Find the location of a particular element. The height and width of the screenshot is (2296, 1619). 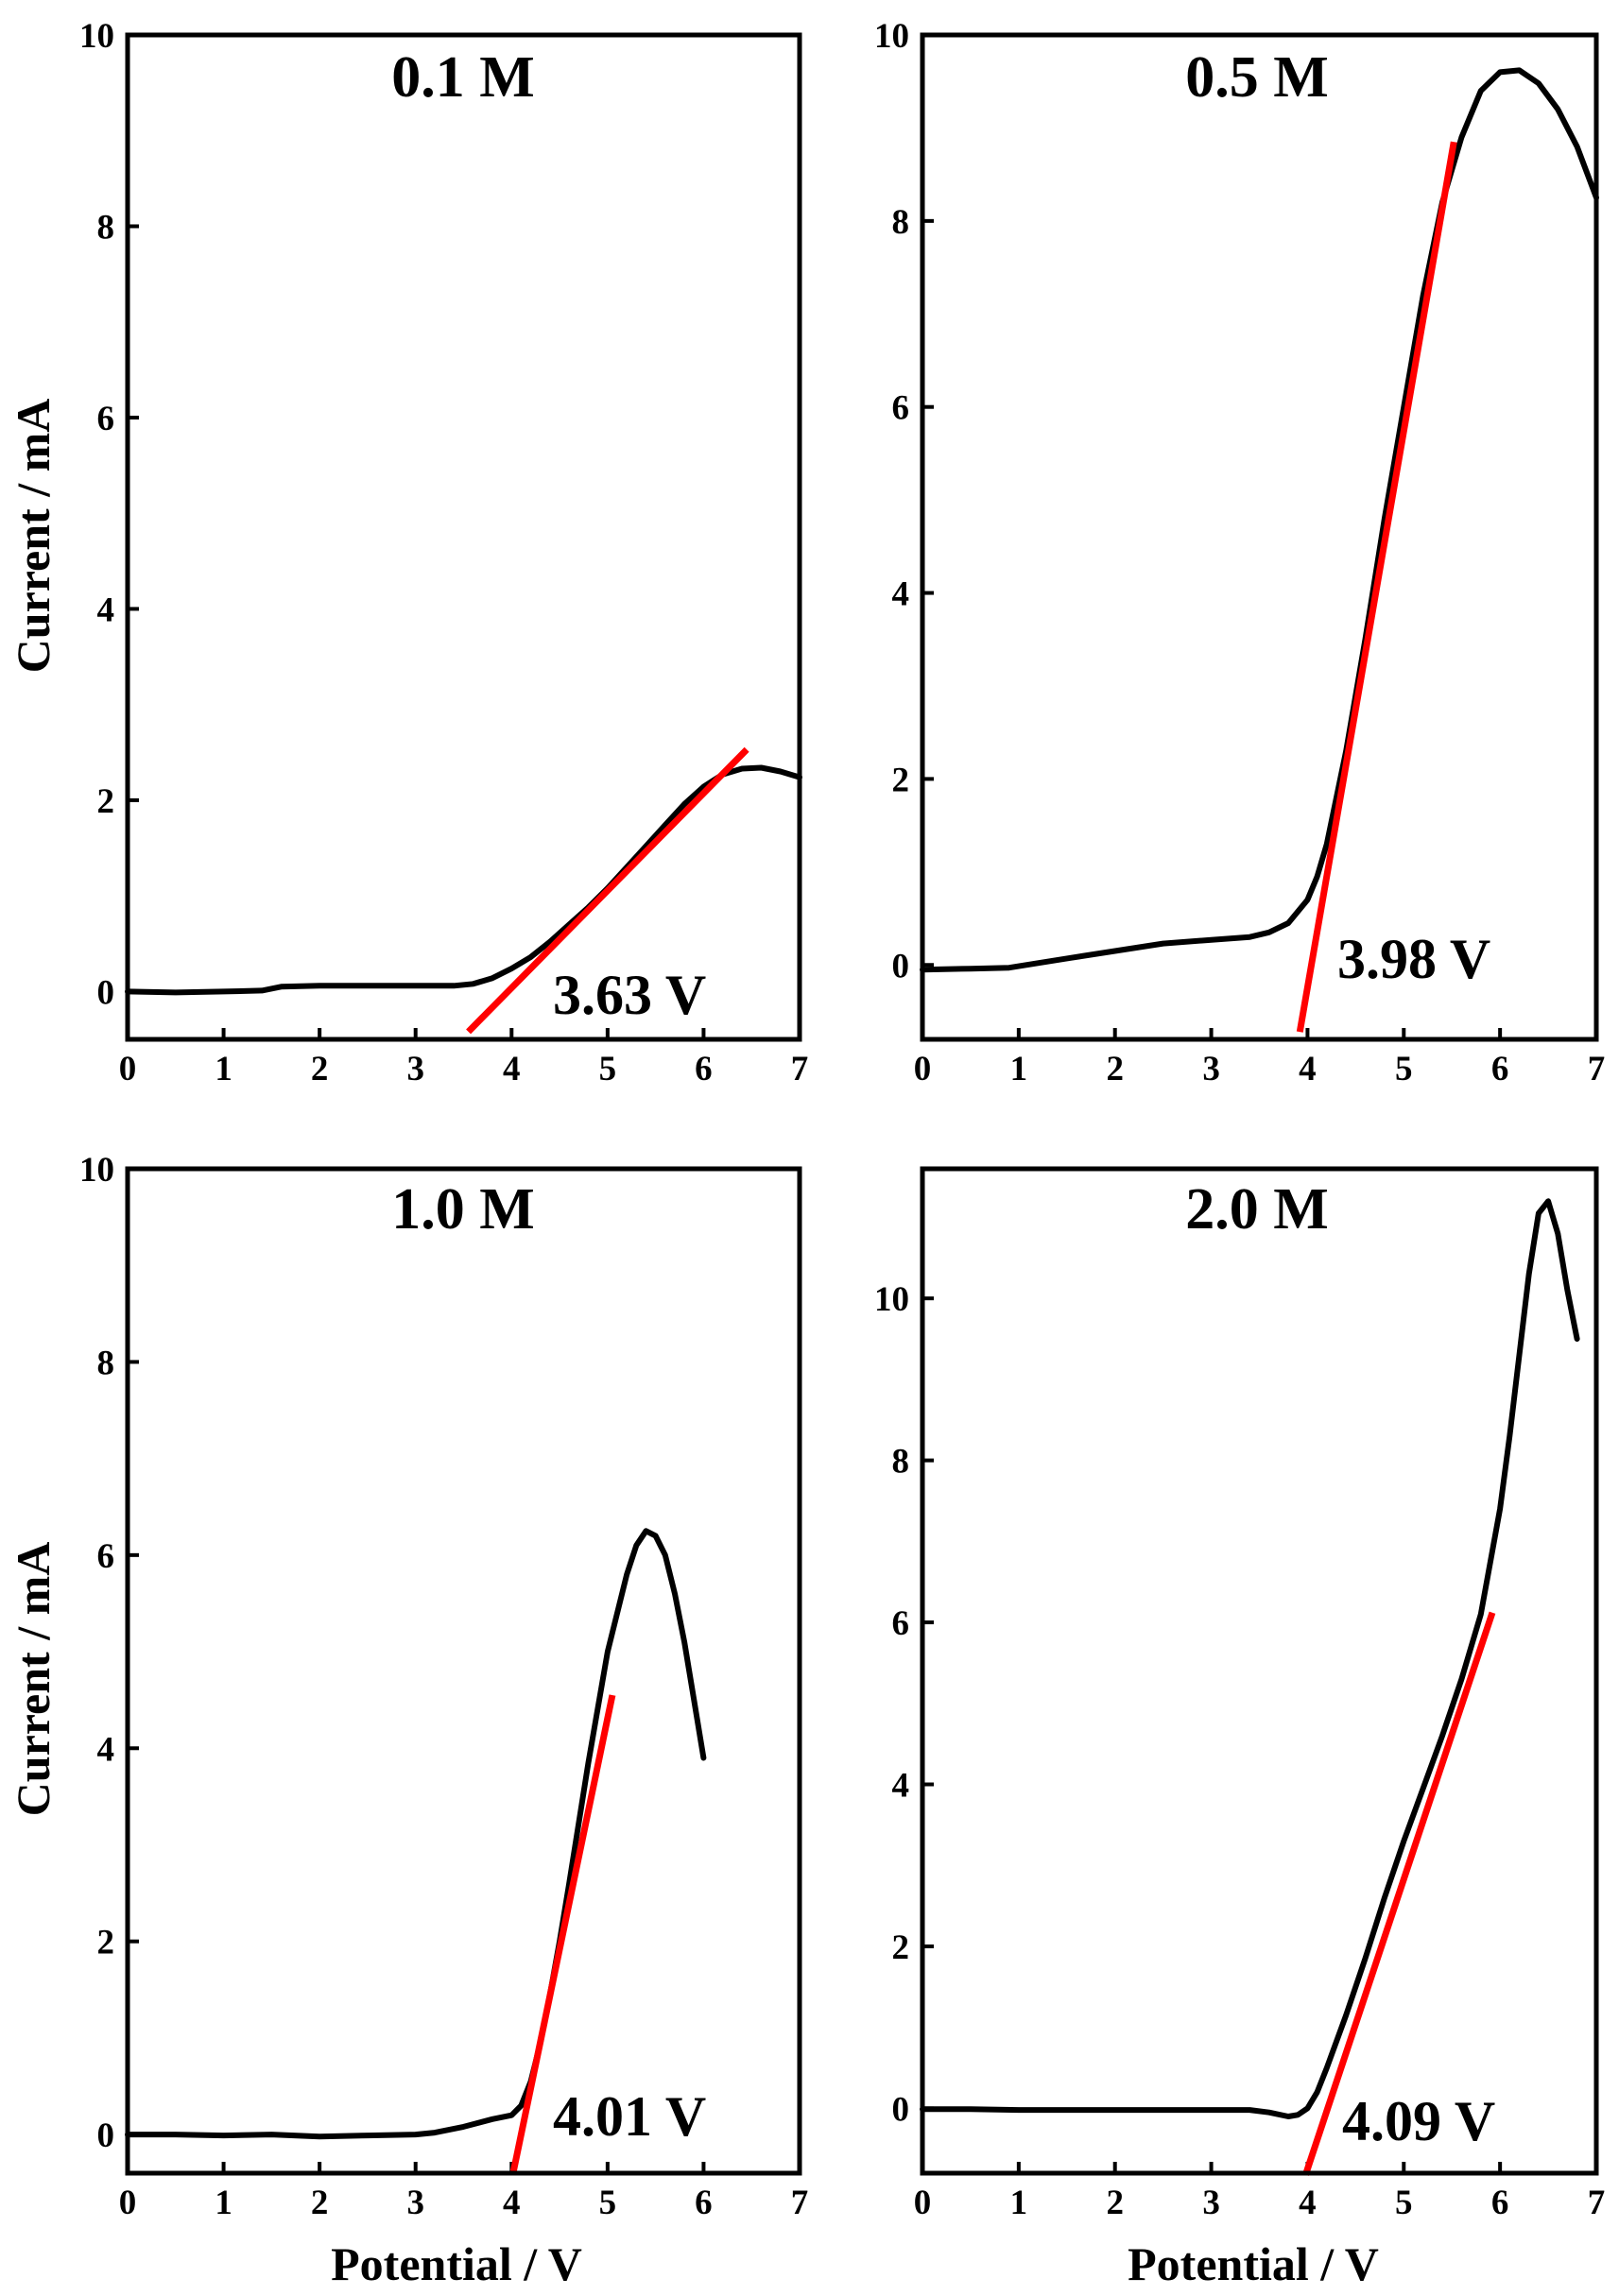

panel-title: 1.0 M is located at coordinates (463, 1209).